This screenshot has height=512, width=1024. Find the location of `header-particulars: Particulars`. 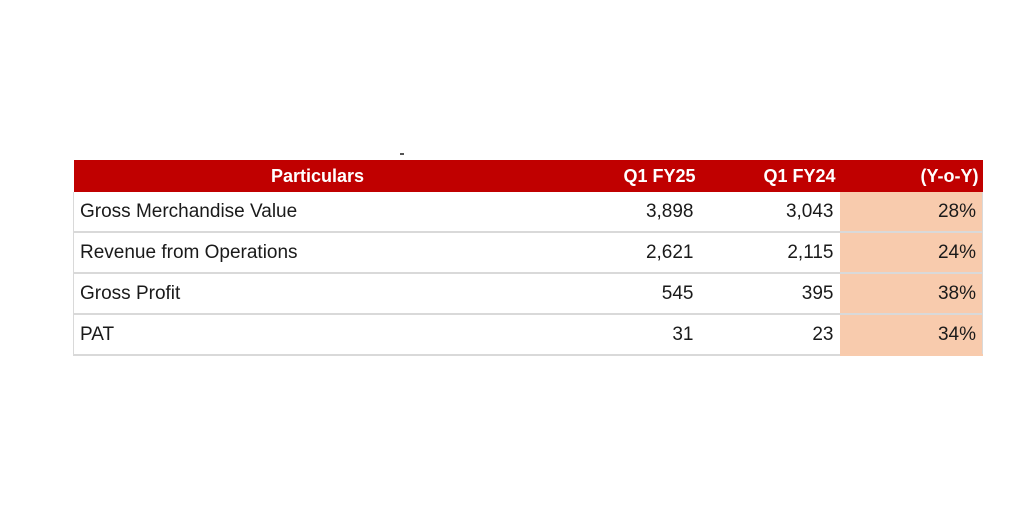

header-particulars: Particulars is located at coordinates (317, 176).